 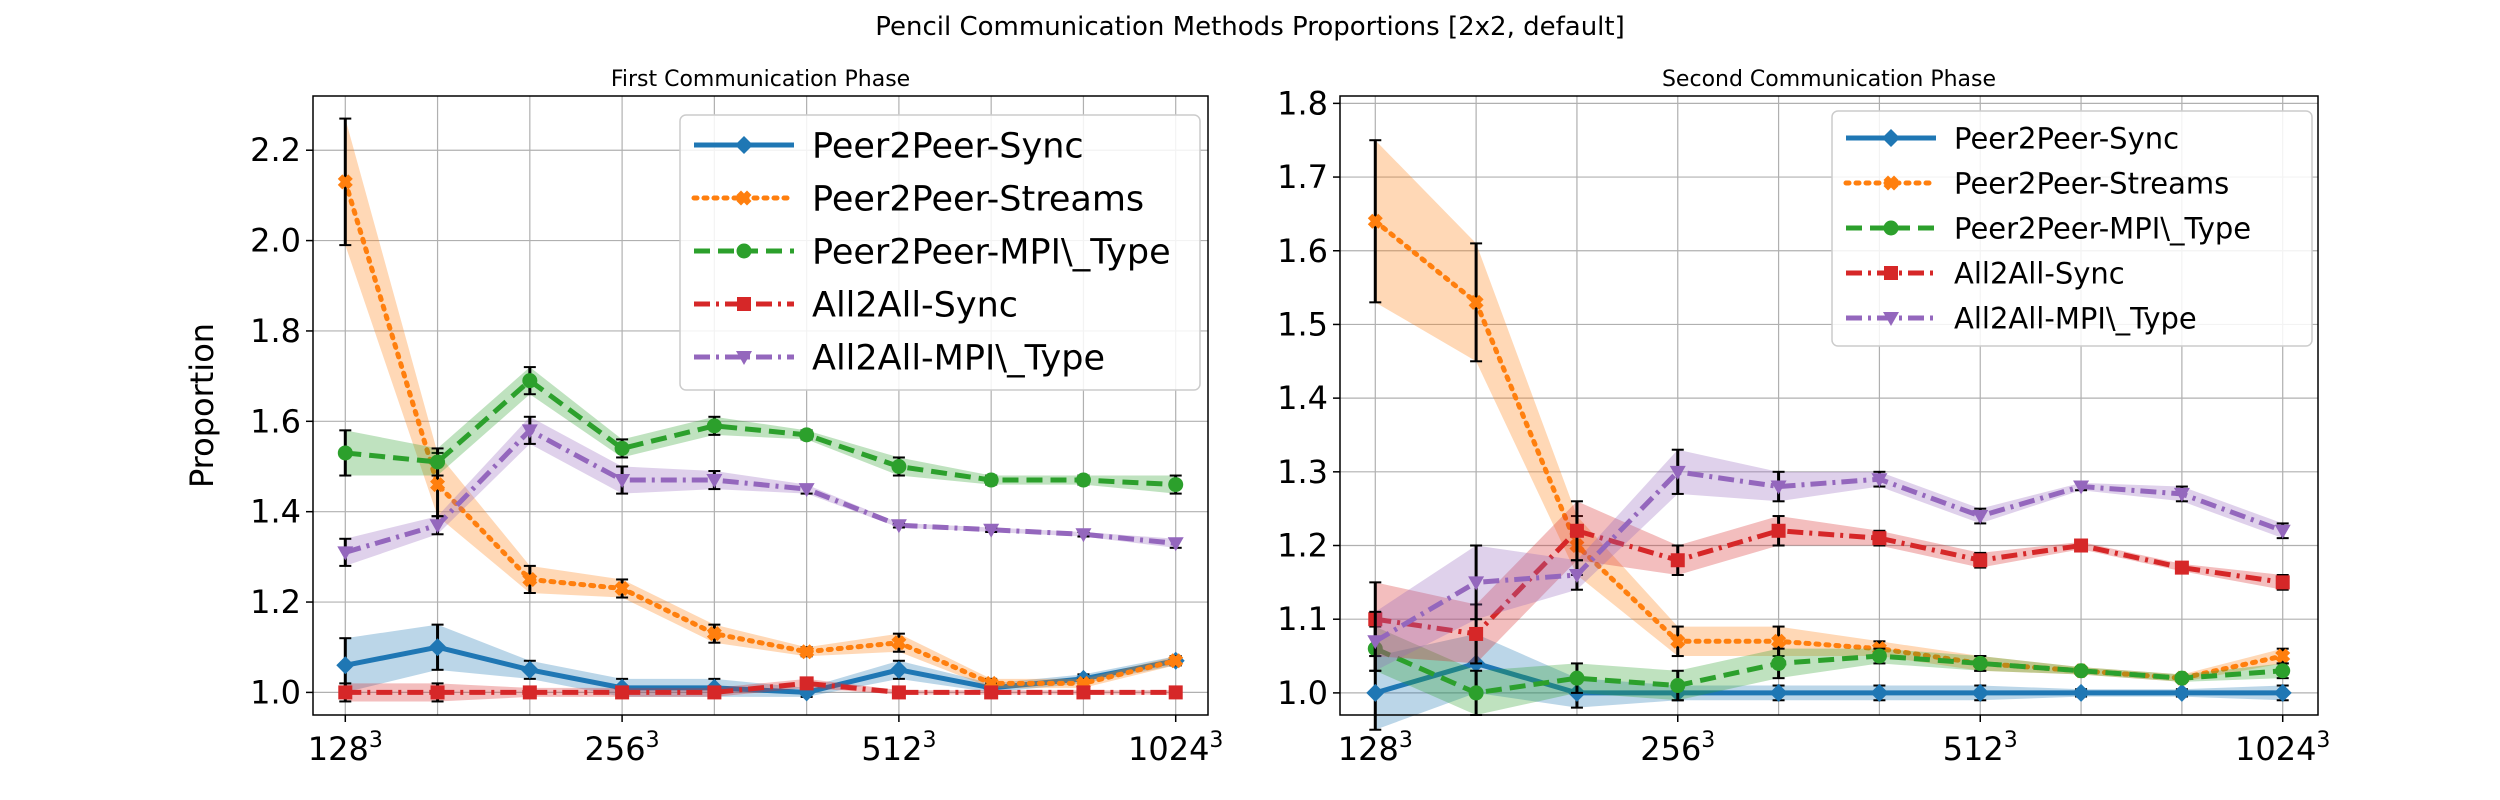 I want to click on legend-item-all2all-mpi-type: All2All-MPI\_Type, so click(x=899, y=359).